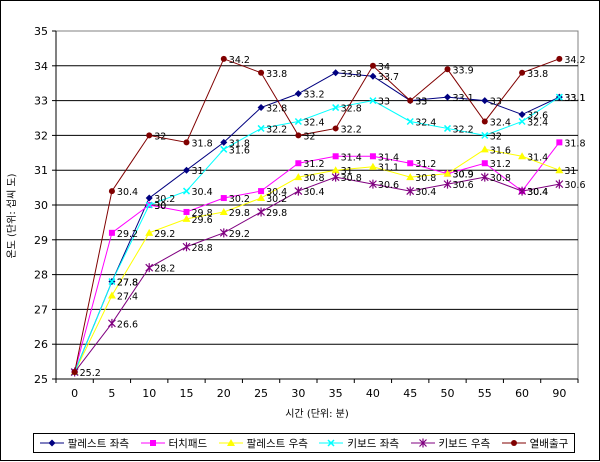 This screenshot has height=462, width=600. I want to click on data-label: 32.2, so click(351, 129).